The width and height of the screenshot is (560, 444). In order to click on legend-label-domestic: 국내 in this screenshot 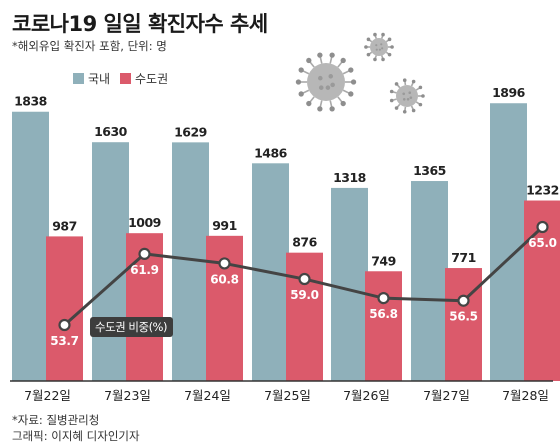, I will do `click(99, 79)`.